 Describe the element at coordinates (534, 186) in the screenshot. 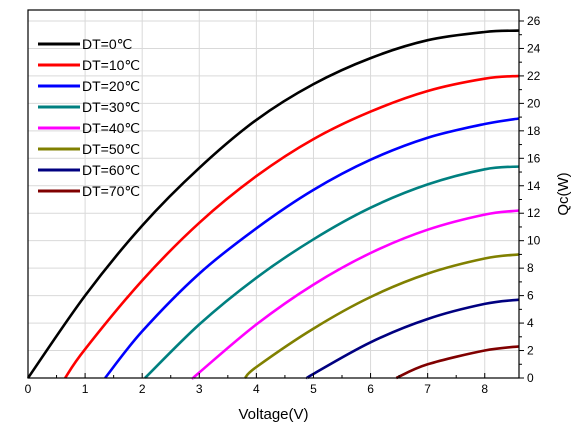

I see `y-tick-label: 14` at that location.